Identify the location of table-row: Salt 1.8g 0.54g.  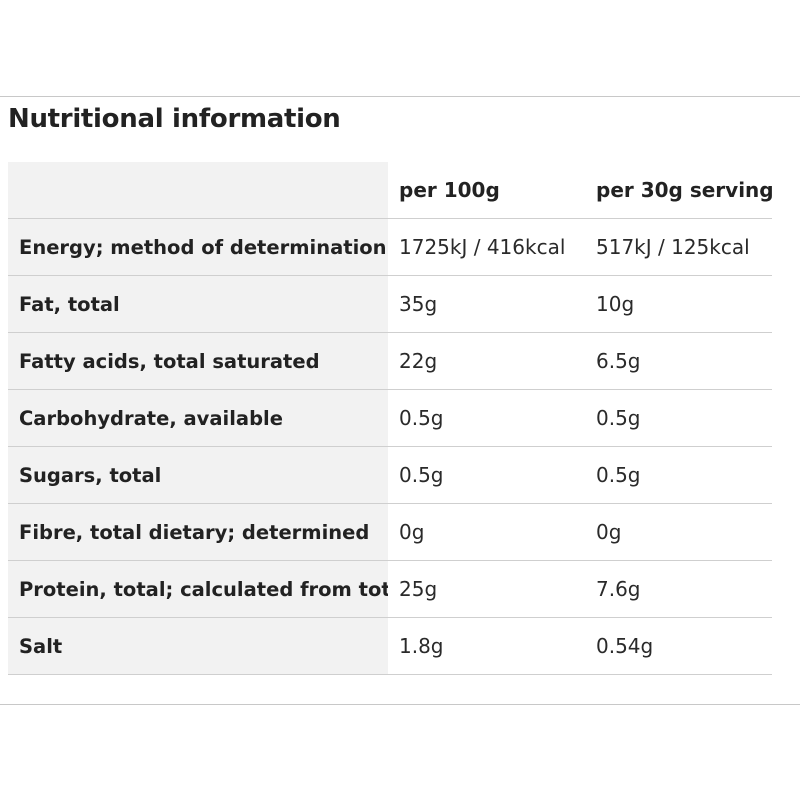
(390, 646).